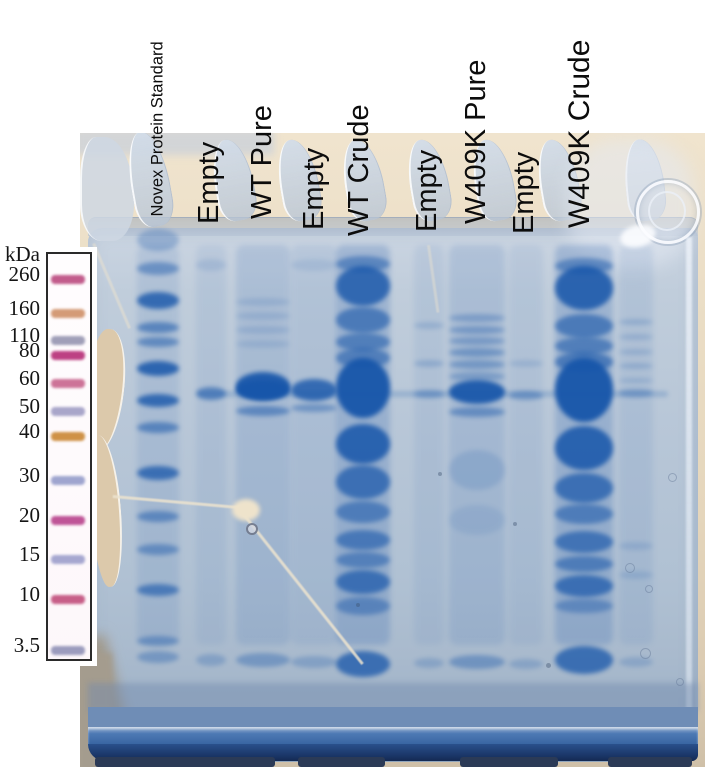 The width and height of the screenshot is (705, 767). I want to click on kda-marker-label: 50, so click(29, 406).